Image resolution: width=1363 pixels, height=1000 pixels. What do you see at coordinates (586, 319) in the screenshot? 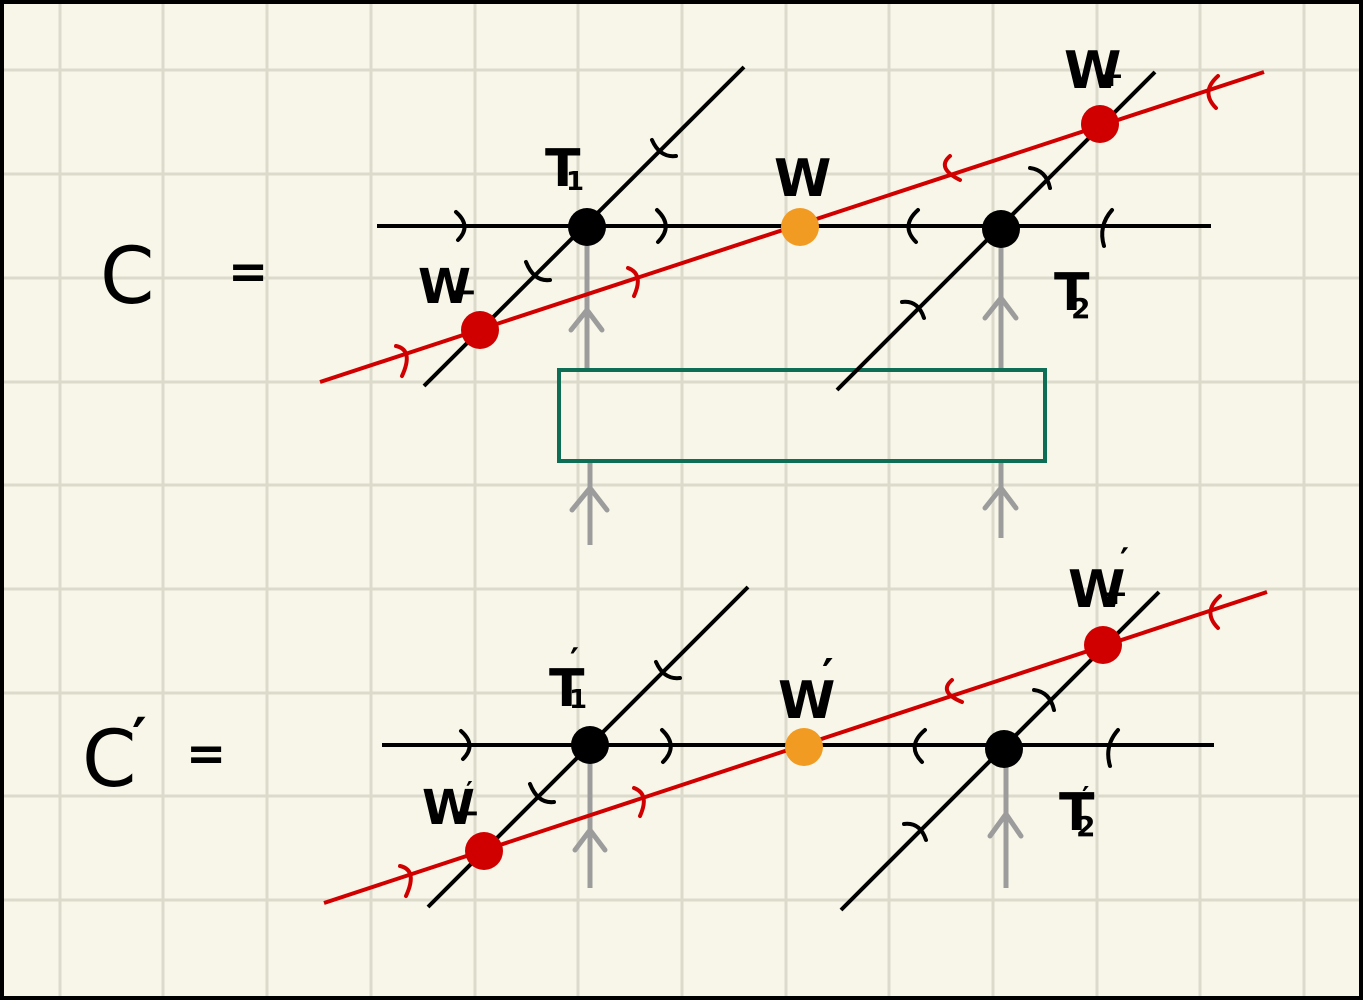
I see `gray-arrow-left-upper` at bounding box center [586, 319].